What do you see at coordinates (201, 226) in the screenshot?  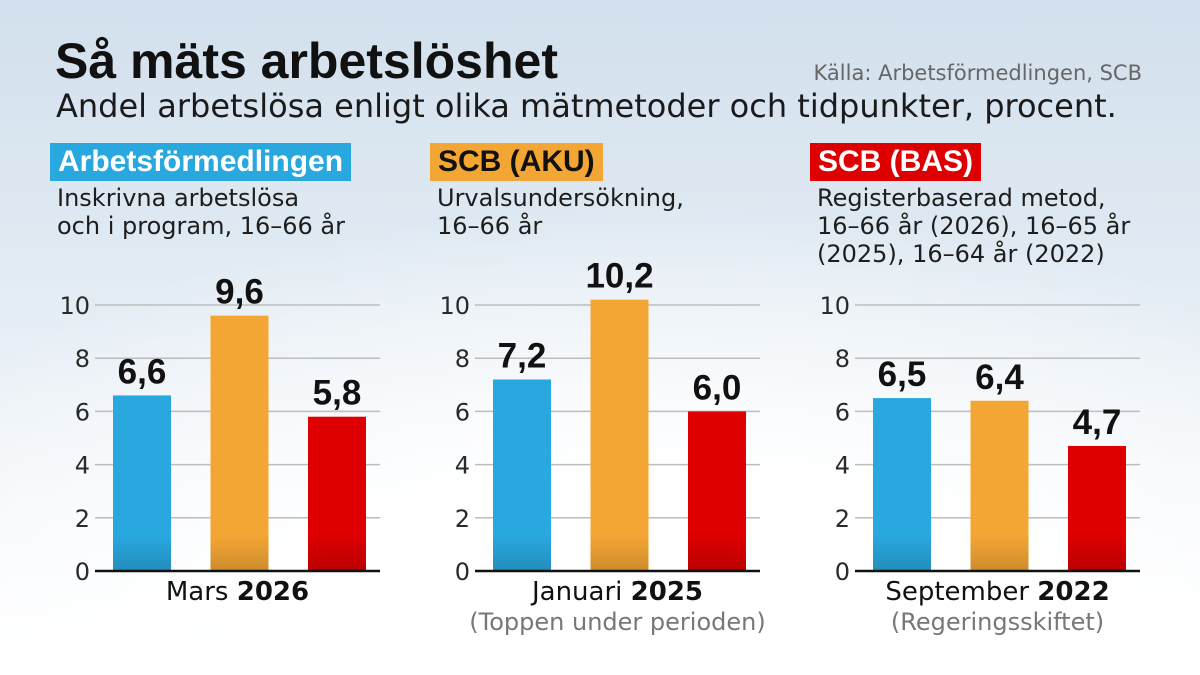 I see `legend-description-line: och i program, 16–66 år` at bounding box center [201, 226].